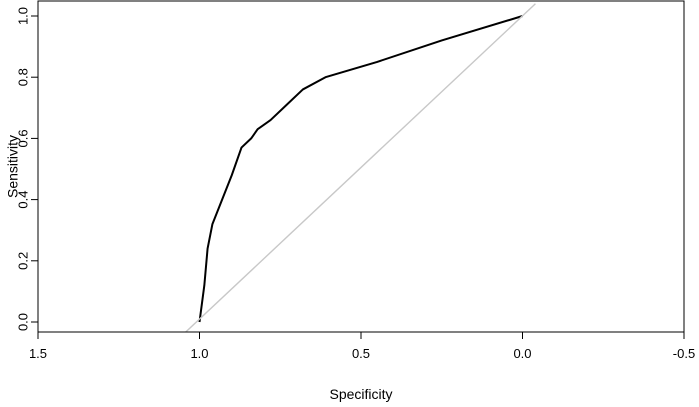  Describe the element at coordinates (22, 200) in the screenshot. I see `y-tick-label: 0.4` at that location.